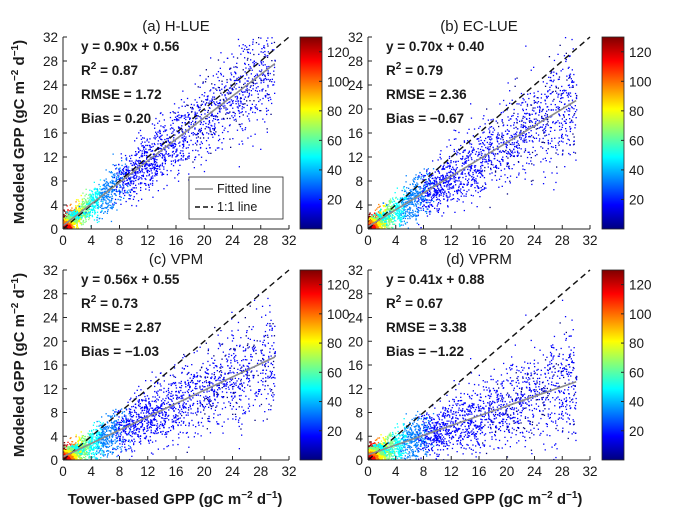  I want to click on y-axis-title-bottom: Modeled GPP (gC m−2 d−1), so click(19, 365).